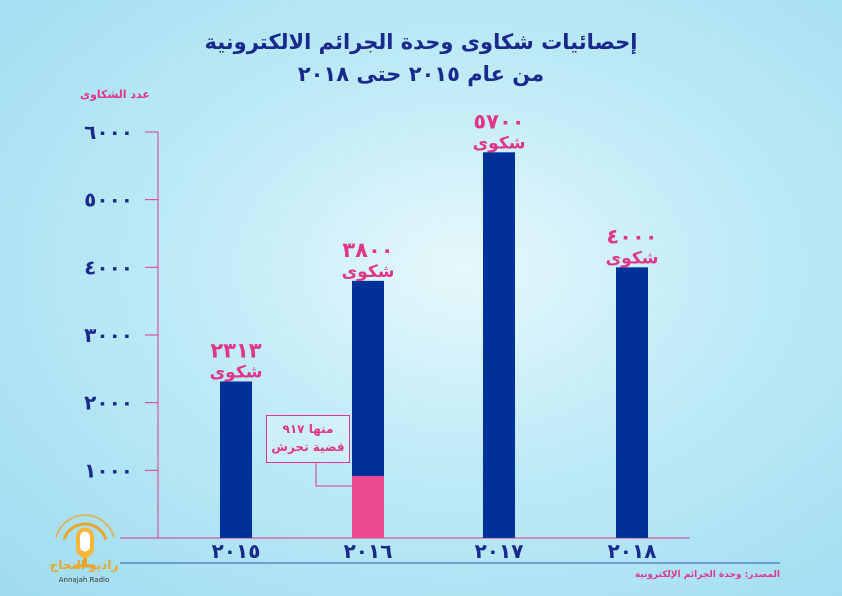  Describe the element at coordinates (631, 236) in the screenshot. I see `data-label: ٤٠٠٠` at that location.